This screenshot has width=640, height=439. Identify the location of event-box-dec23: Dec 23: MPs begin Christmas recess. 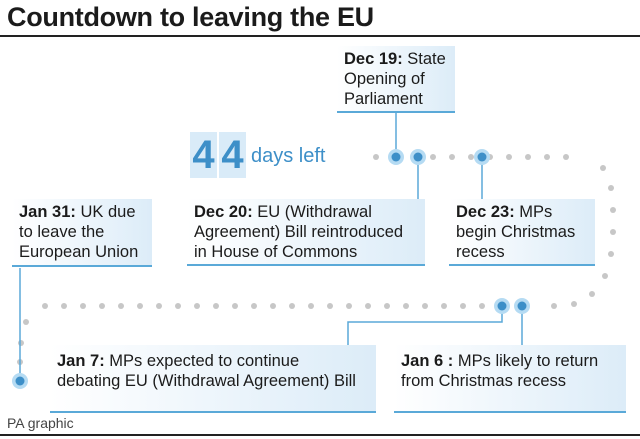
(522, 232).